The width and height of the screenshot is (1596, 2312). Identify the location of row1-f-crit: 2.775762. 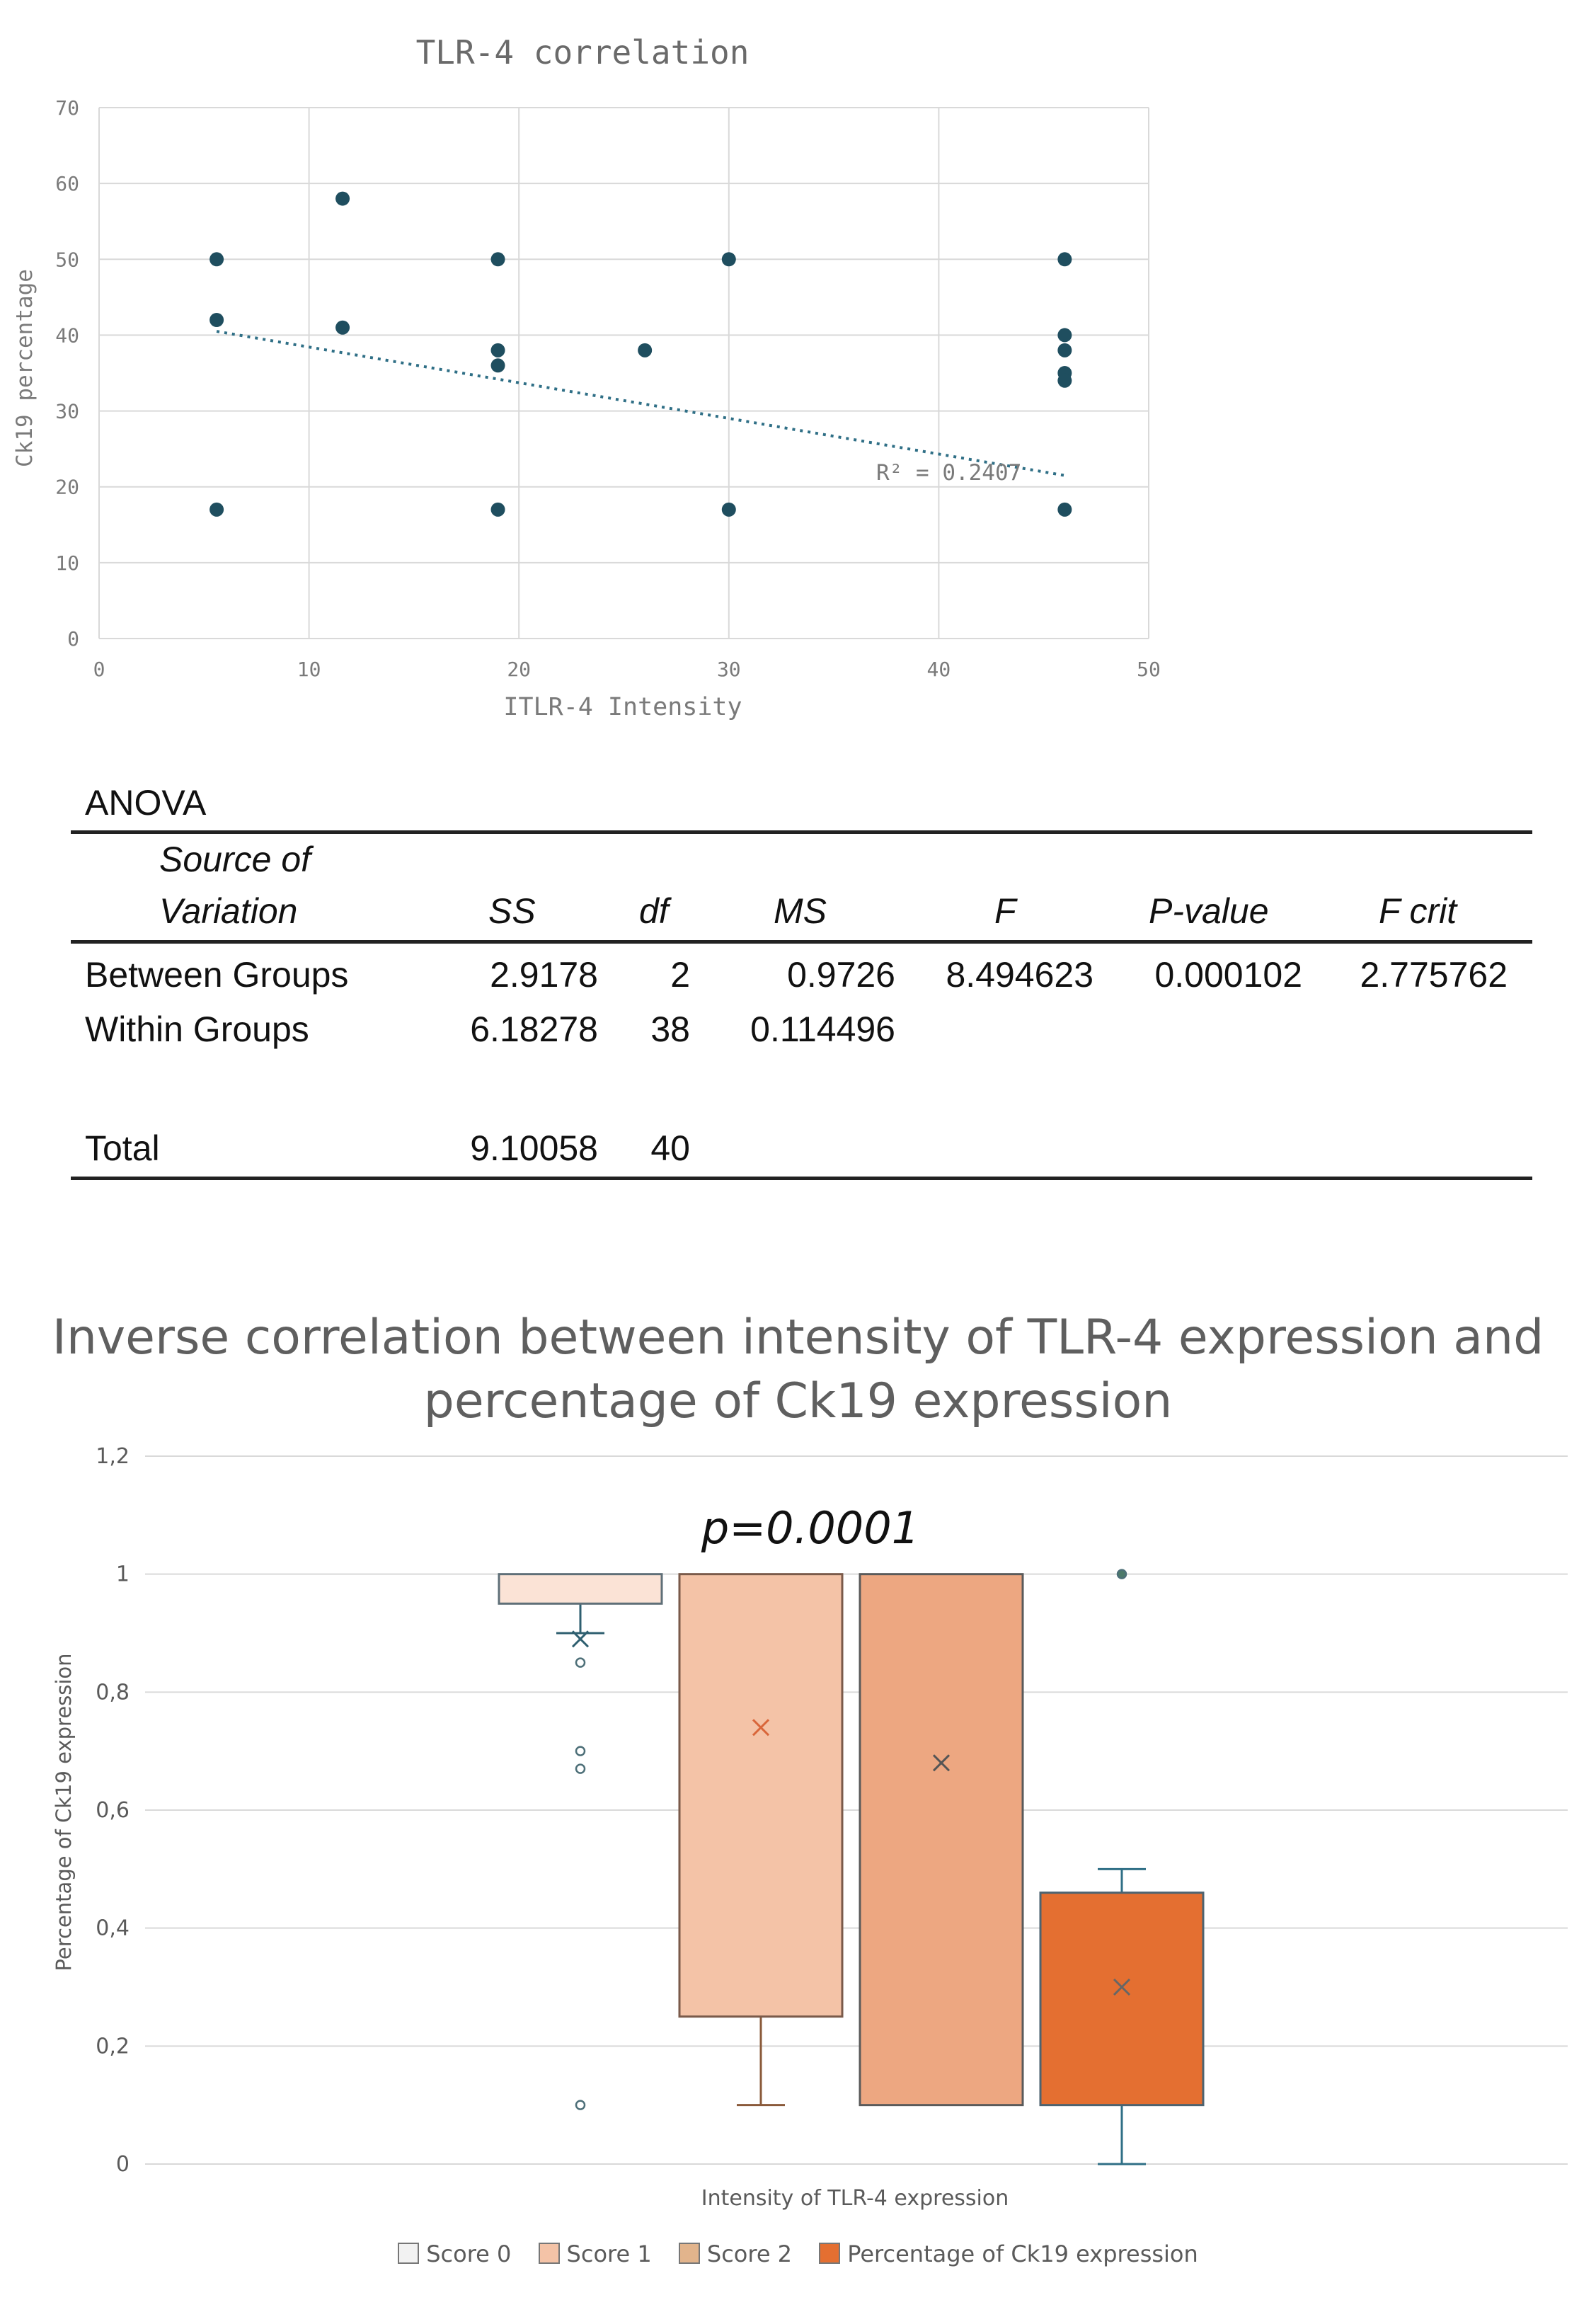
(1434, 975).